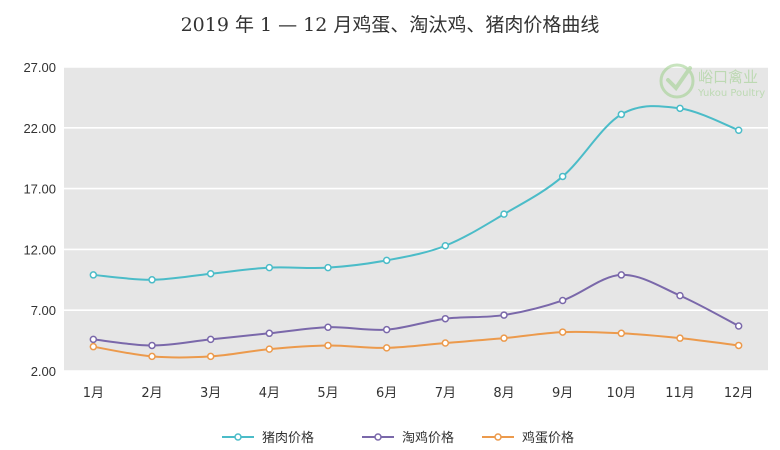 The image size is (780, 450). I want to click on legend-label: 猪肉价格, so click(288, 438).